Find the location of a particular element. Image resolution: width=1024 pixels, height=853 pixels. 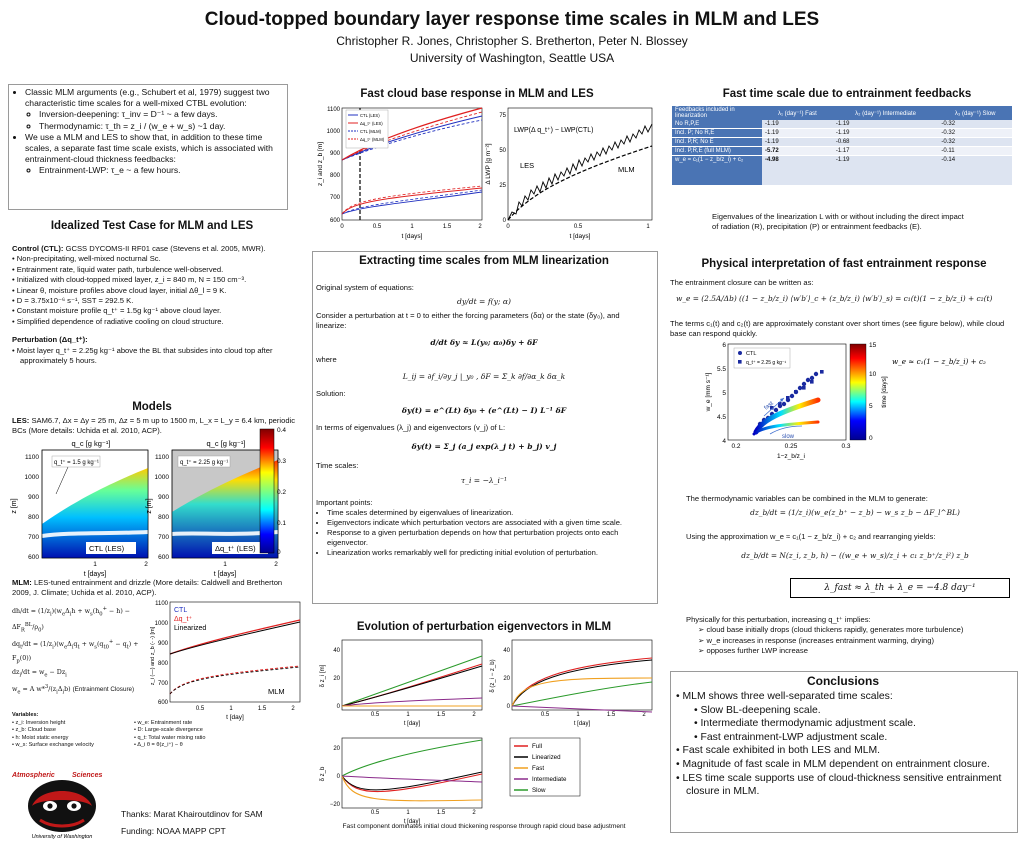

y-tick: 1000 is located at coordinates (162, 477).